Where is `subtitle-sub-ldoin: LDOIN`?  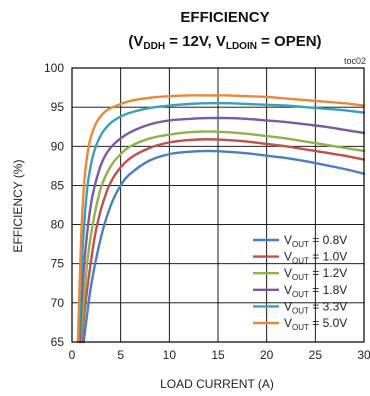 subtitle-sub-ldoin: LDOIN is located at coordinates (241, 46).